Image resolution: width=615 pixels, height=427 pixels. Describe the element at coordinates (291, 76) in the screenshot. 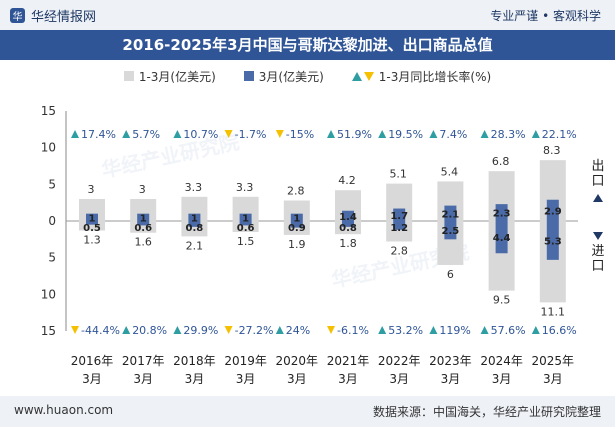

I see `legend-march-label: 3月(亿美元)` at that location.